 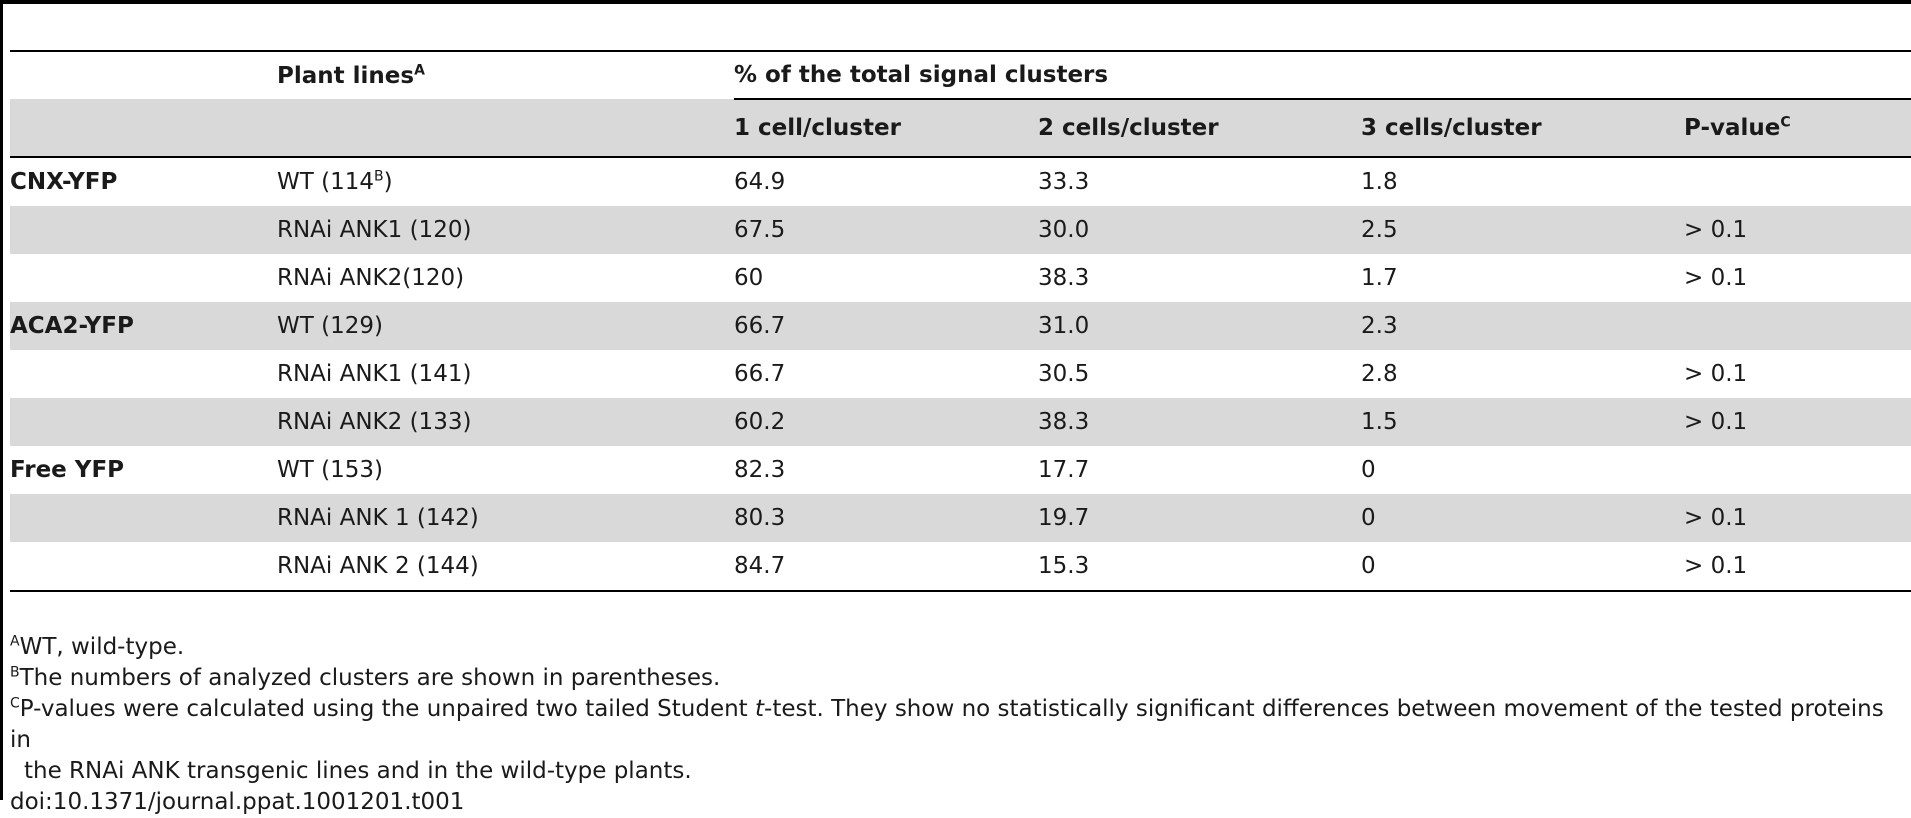 I want to click on cell-construct: ACA2-YFP, so click(x=143, y=326).